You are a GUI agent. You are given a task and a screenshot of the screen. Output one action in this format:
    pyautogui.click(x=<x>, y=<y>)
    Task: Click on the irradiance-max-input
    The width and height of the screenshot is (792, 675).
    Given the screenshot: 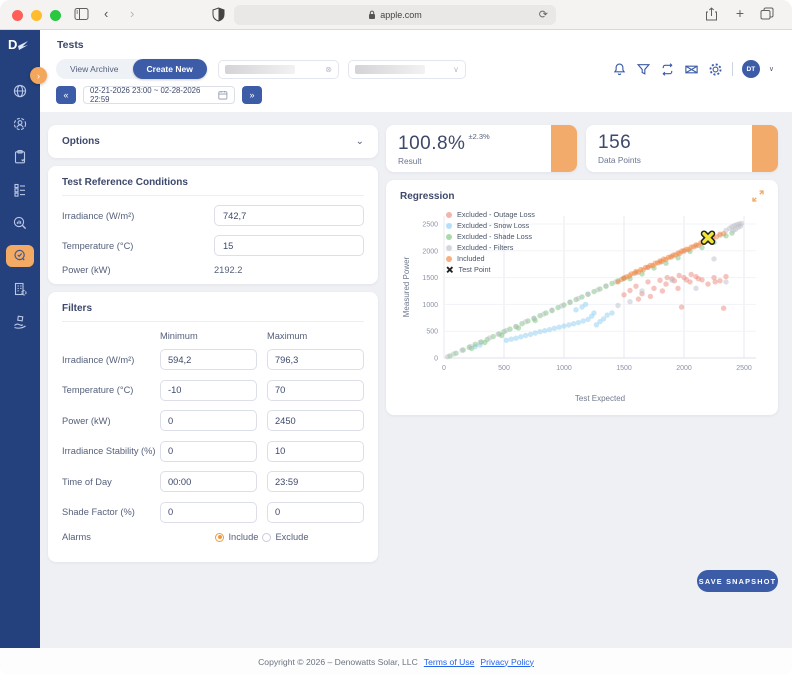 What is the action you would take?
    pyautogui.click(x=315, y=359)
    